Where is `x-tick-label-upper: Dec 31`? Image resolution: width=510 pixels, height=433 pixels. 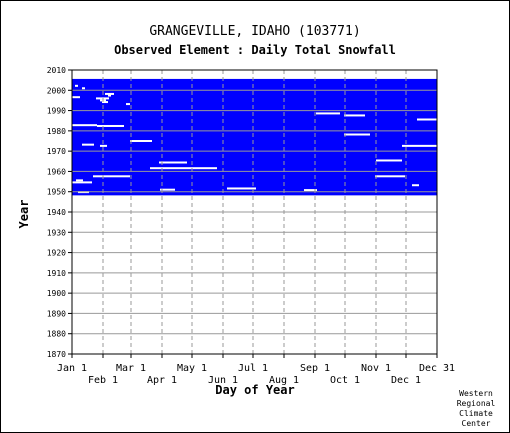 x-tick-label-upper: Dec 31 is located at coordinates (437, 368).